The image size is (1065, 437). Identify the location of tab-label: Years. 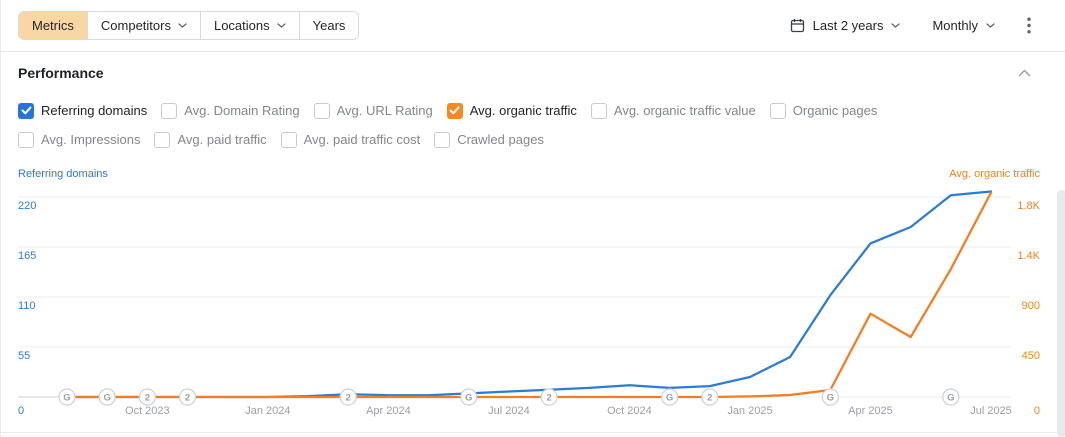
(329, 25).